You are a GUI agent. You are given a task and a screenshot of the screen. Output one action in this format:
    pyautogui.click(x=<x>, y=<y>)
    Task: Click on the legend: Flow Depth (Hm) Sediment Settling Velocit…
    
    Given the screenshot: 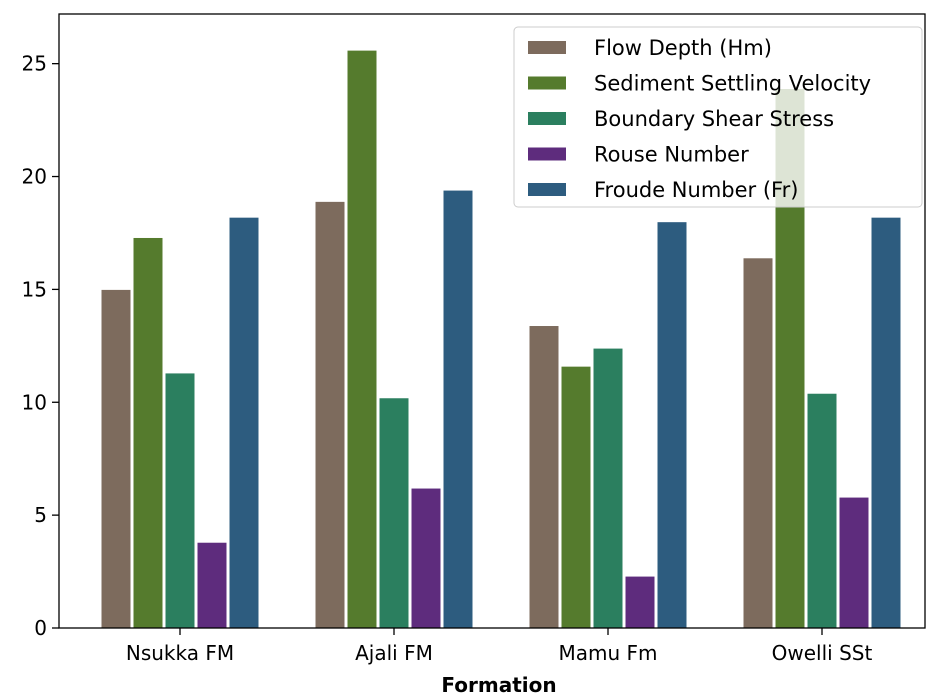 What is the action you would take?
    pyautogui.click(x=718, y=117)
    